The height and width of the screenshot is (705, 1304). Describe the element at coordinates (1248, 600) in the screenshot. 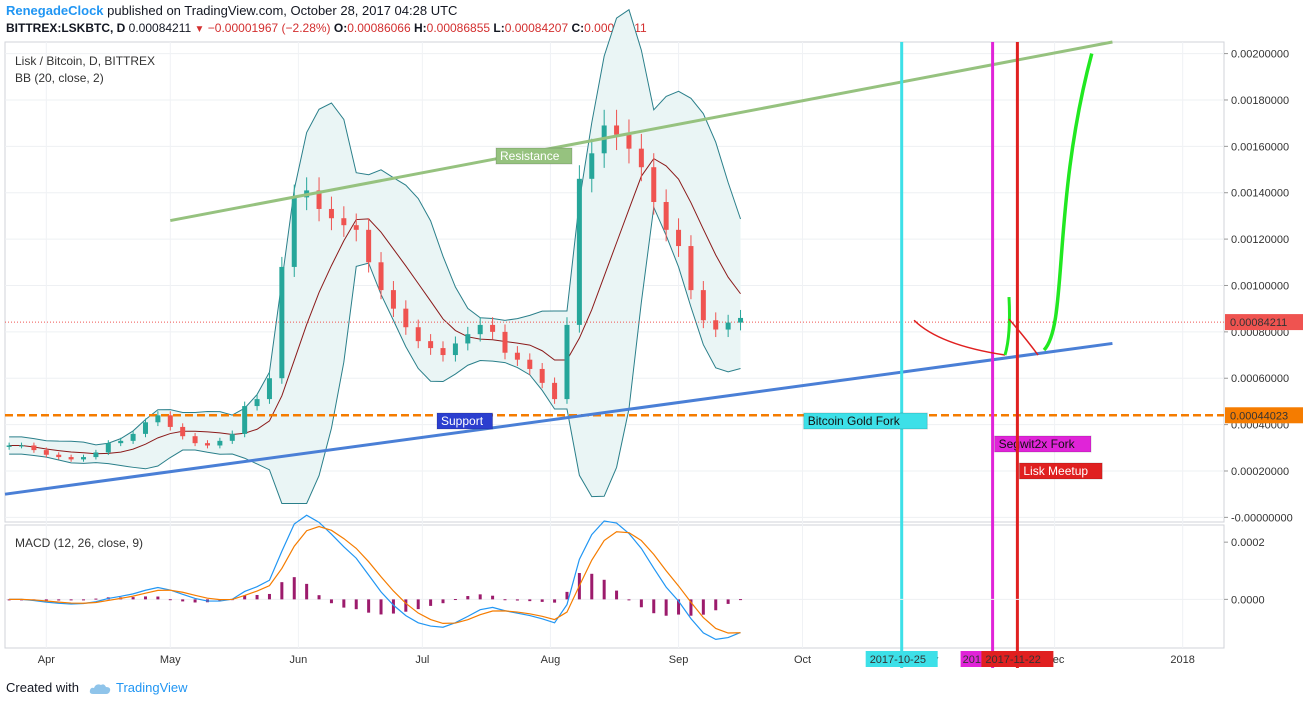

I see `macd-tick-label: 0.0000` at that location.